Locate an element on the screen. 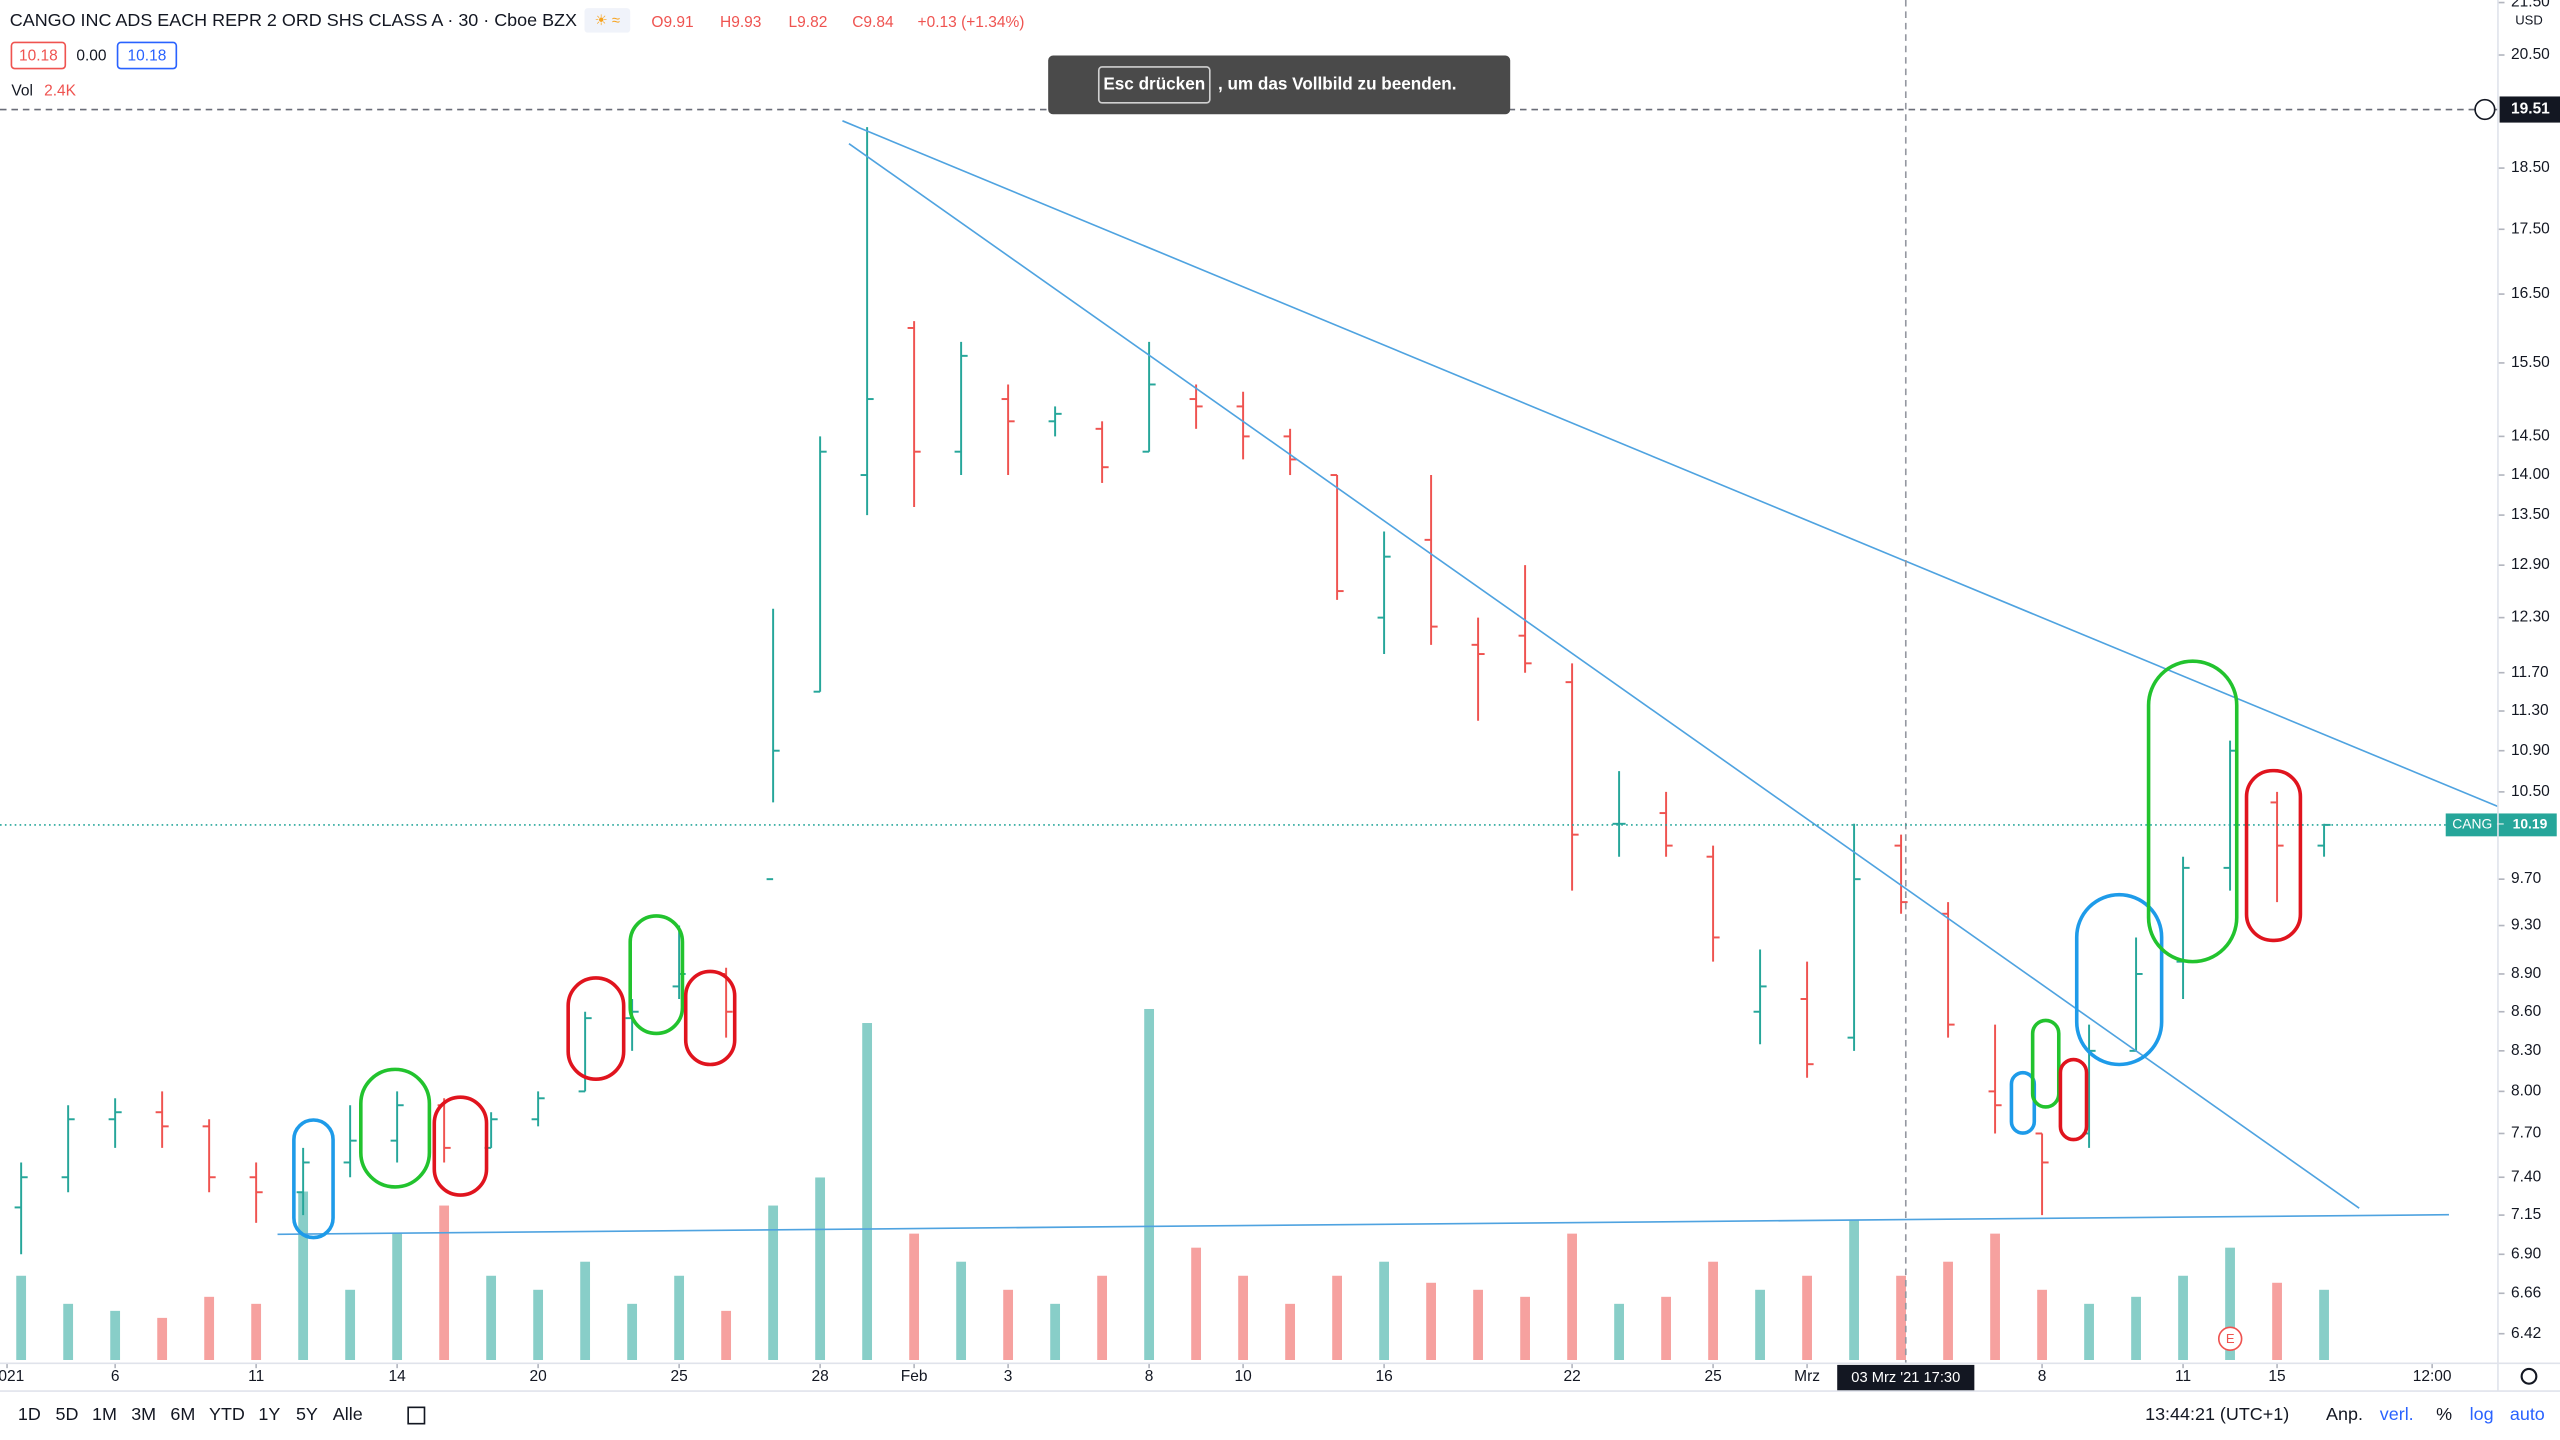  y-tick-label: 6.90 is located at coordinates (2526, 1253).